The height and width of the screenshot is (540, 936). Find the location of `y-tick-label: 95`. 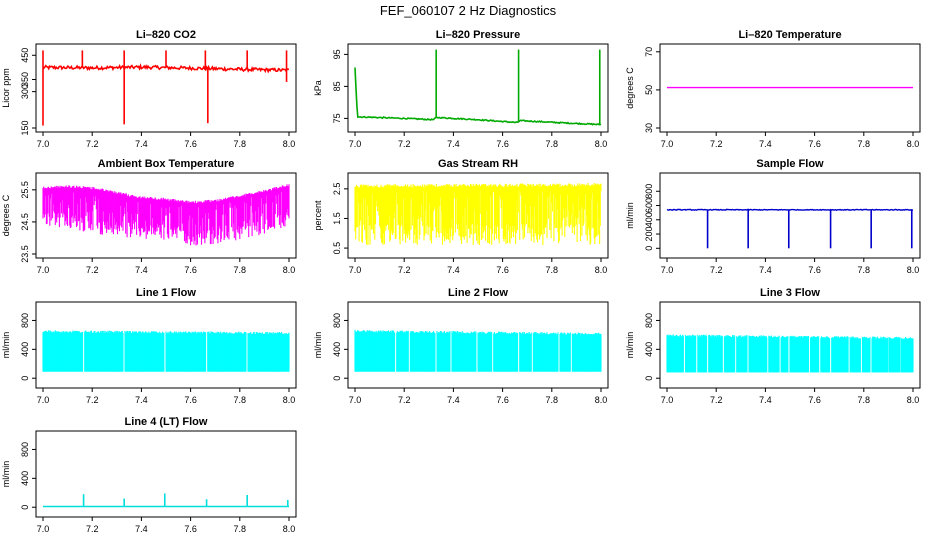

y-tick-label: 95 is located at coordinates (337, 54).